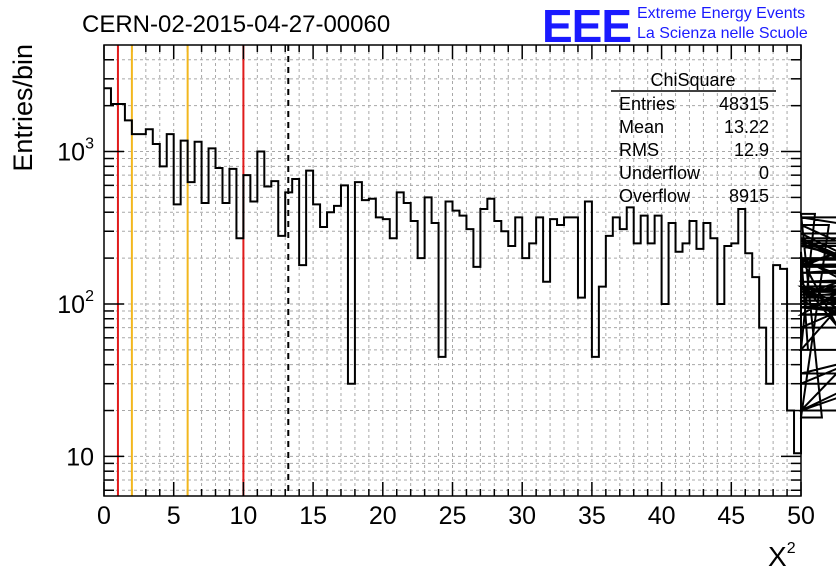 The height and width of the screenshot is (572, 836). I want to click on x-tick-label: 20, so click(383, 516).